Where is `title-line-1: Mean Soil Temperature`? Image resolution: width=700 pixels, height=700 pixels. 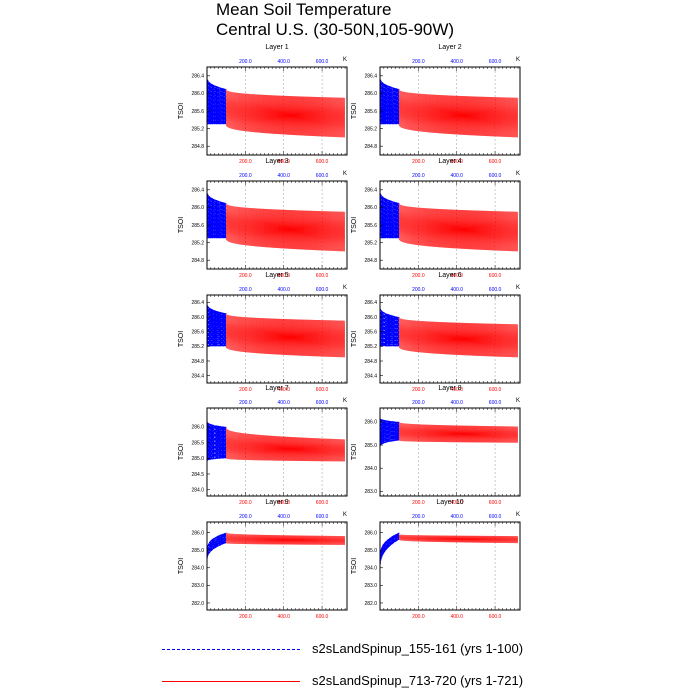 title-line-1: Mean Soil Temperature is located at coordinates (304, 9).